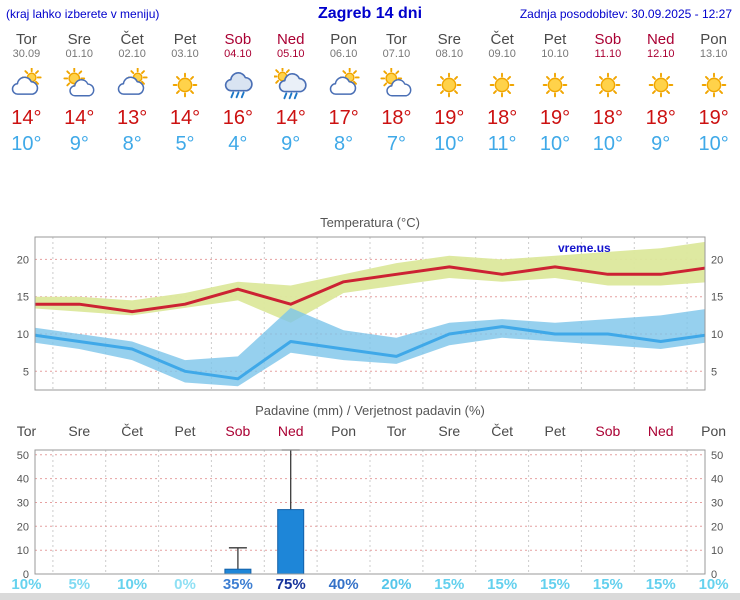 The height and width of the screenshot is (600, 740). Describe the element at coordinates (343, 93) in the screenshot. I see `day-column-06.10: Pon 06.10 17° 8°` at that location.